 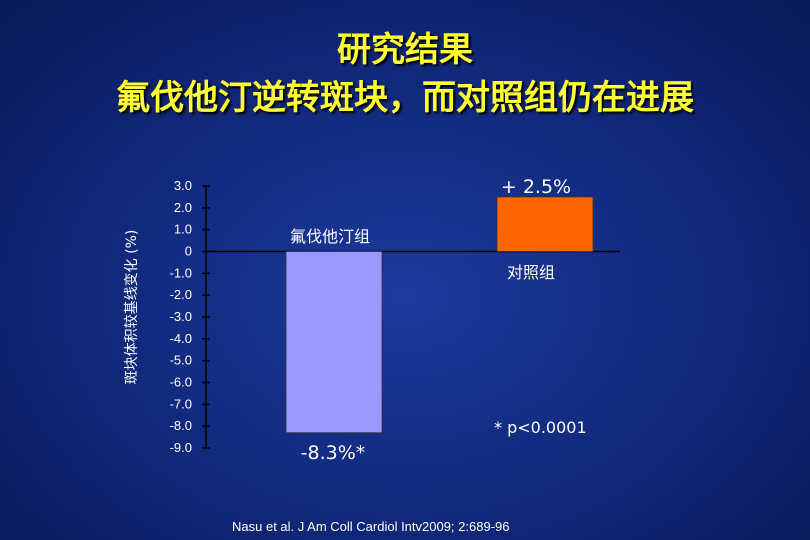 I want to click on significance-footnote: * p<0.0001, so click(x=540, y=427).